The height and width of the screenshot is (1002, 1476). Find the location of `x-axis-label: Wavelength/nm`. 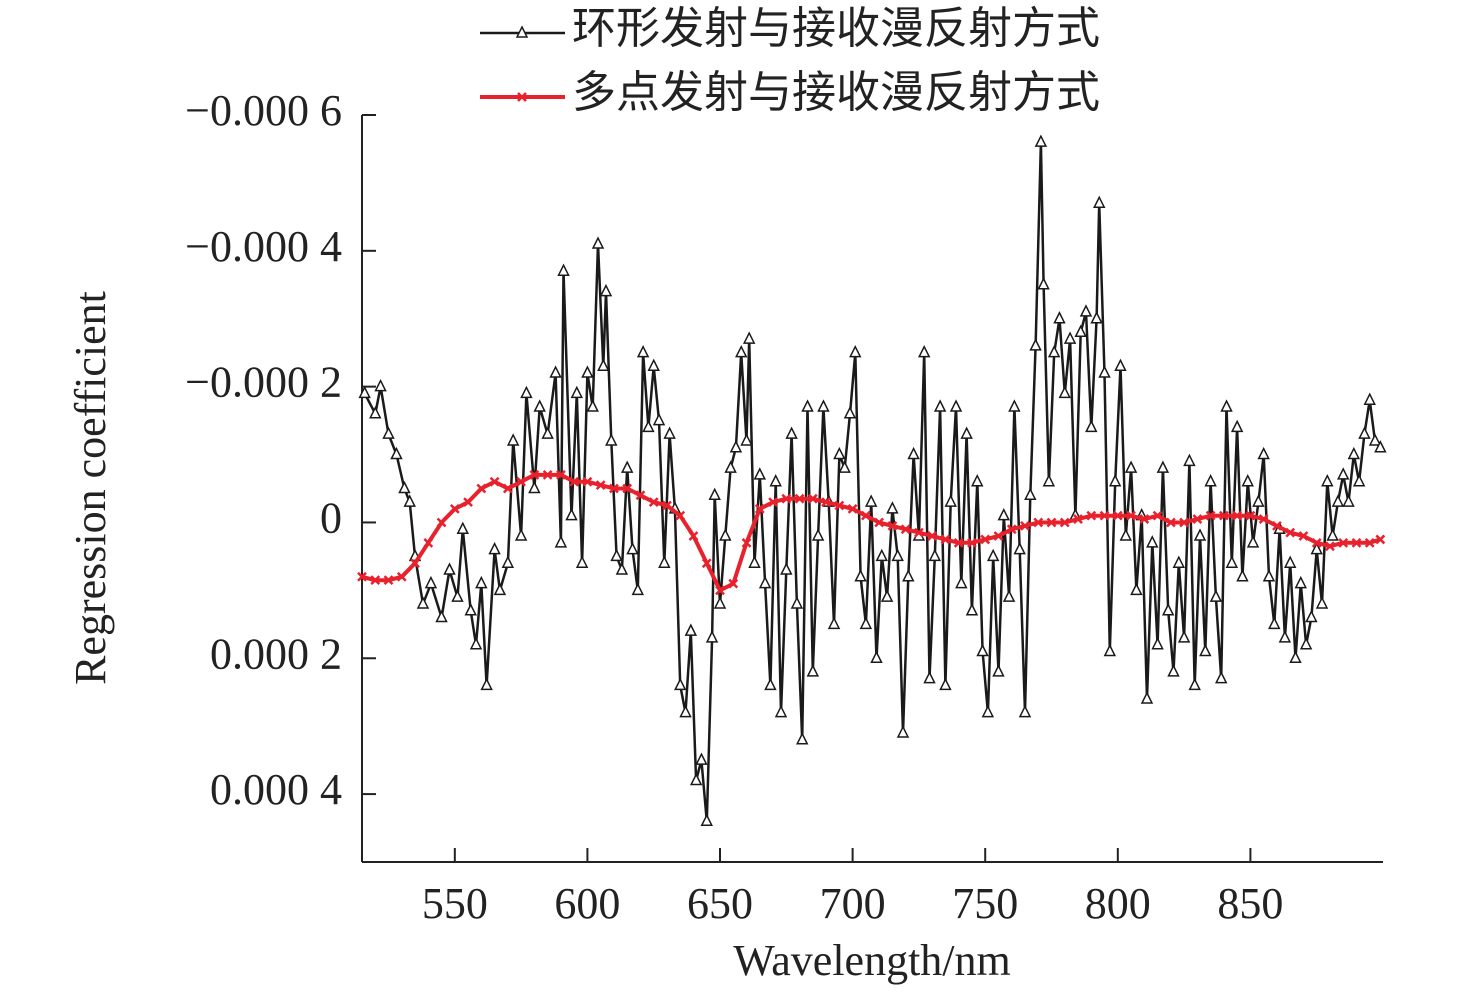

x-axis-label: Wavelength/nm is located at coordinates (872, 960).